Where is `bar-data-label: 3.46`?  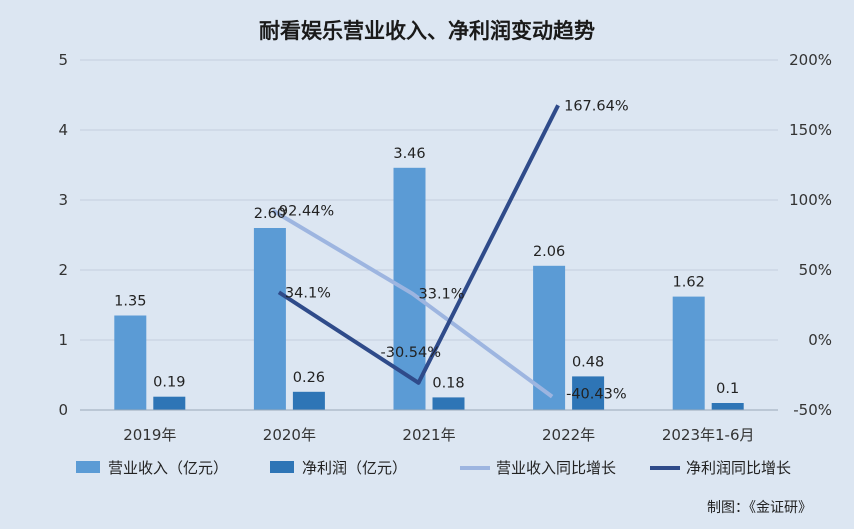 bar-data-label: 3.46 is located at coordinates (409, 154).